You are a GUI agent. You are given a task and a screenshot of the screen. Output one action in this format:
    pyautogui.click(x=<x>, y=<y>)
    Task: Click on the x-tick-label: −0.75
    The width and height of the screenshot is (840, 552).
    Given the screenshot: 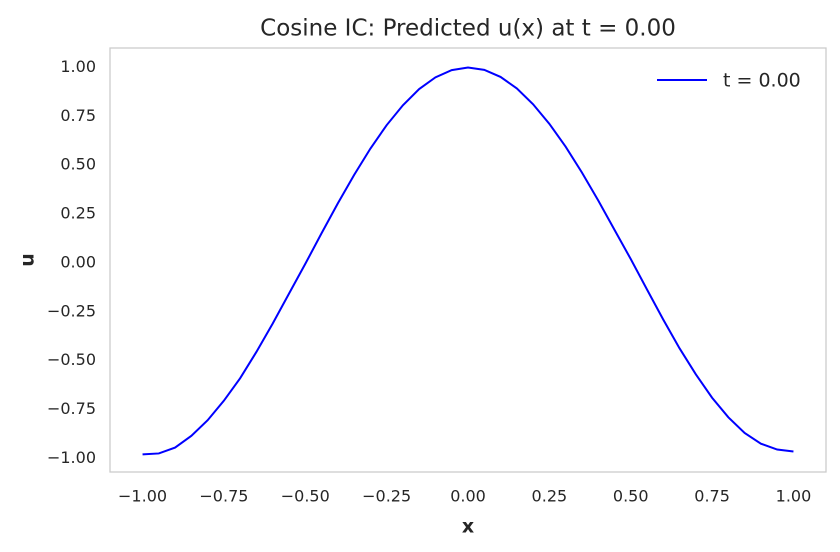 What is the action you would take?
    pyautogui.click(x=223, y=496)
    